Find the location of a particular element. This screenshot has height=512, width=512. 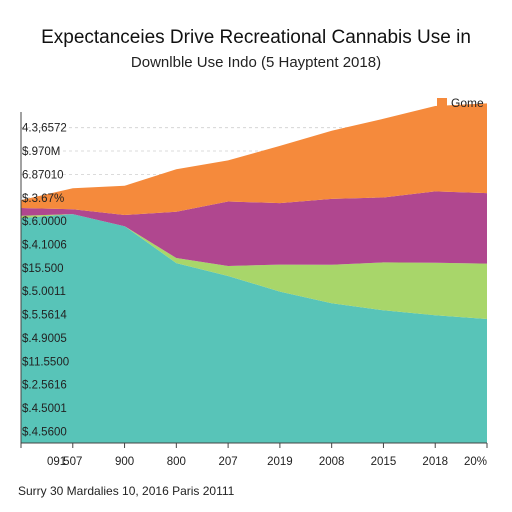

y-tick-label: $.970M is located at coordinates (41, 152).